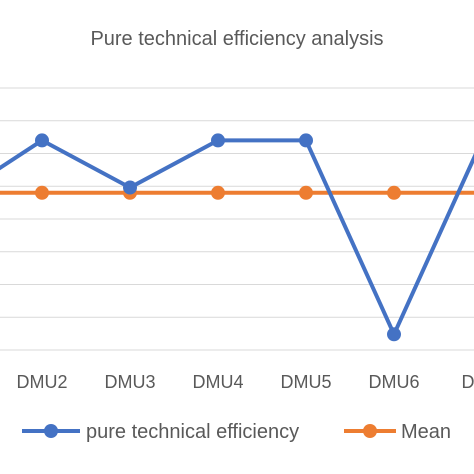  Describe the element at coordinates (426, 432) in the screenshot. I see `legend-label: Mean` at that location.